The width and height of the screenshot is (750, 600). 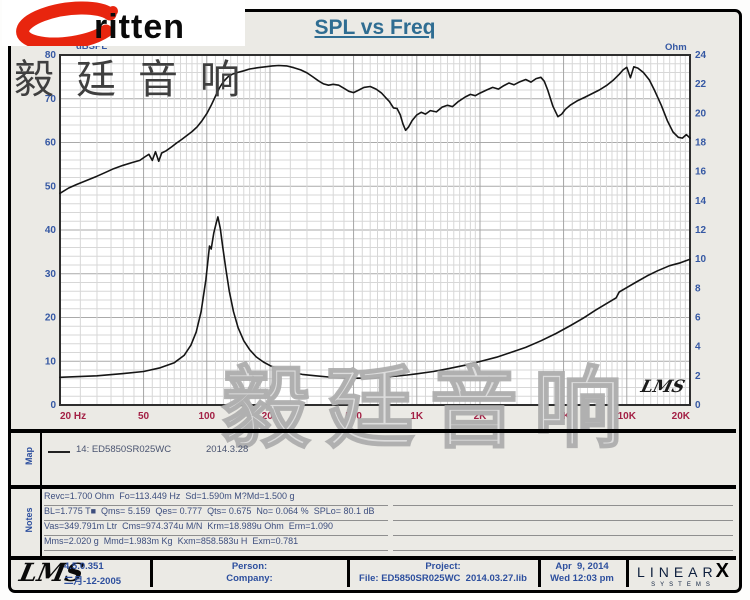 I want to click on file-name: File: ED5850SR025WC 2014.03.27.lib, so click(x=443, y=578).